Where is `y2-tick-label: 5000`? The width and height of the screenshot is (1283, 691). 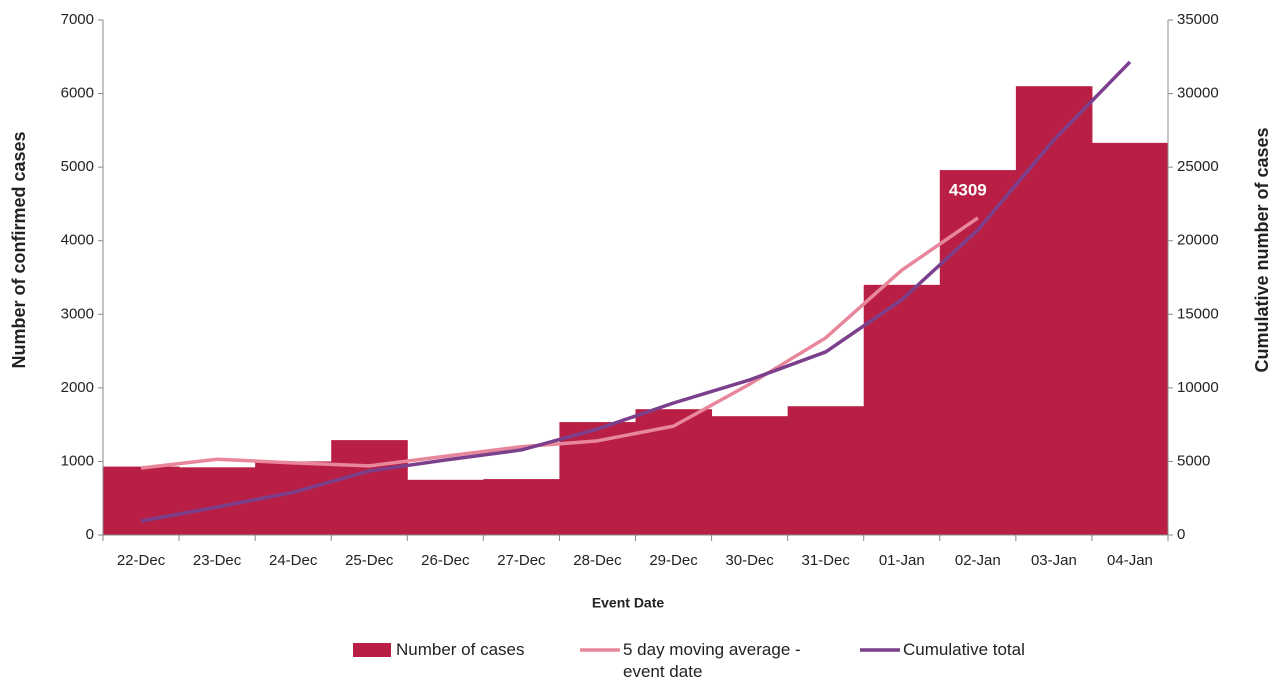
y2-tick-label: 5000 is located at coordinates (1193, 460).